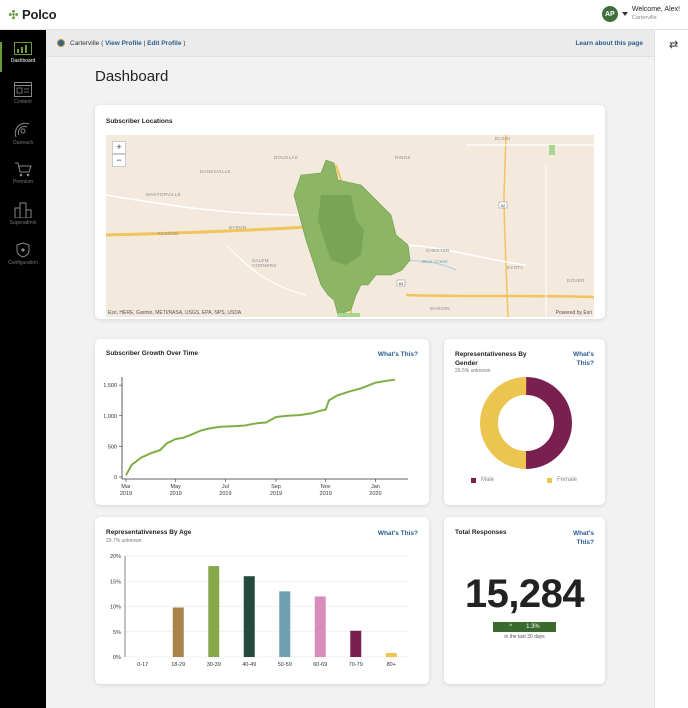  I want to click on gender-donut-chart, so click(526, 423).